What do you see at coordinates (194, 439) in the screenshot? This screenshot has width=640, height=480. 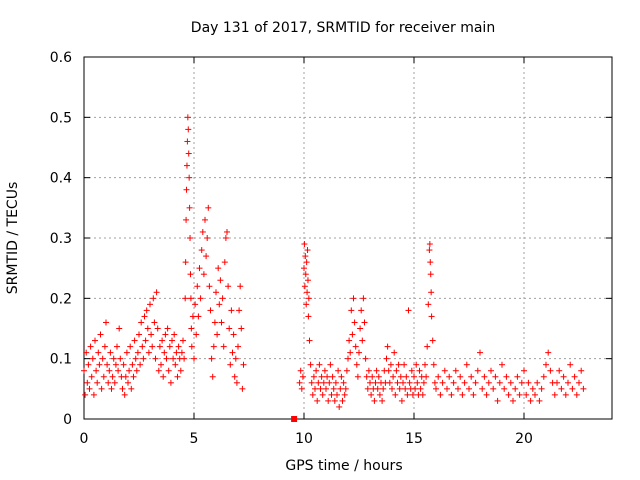 I see `x-tick-label: 5` at bounding box center [194, 439].